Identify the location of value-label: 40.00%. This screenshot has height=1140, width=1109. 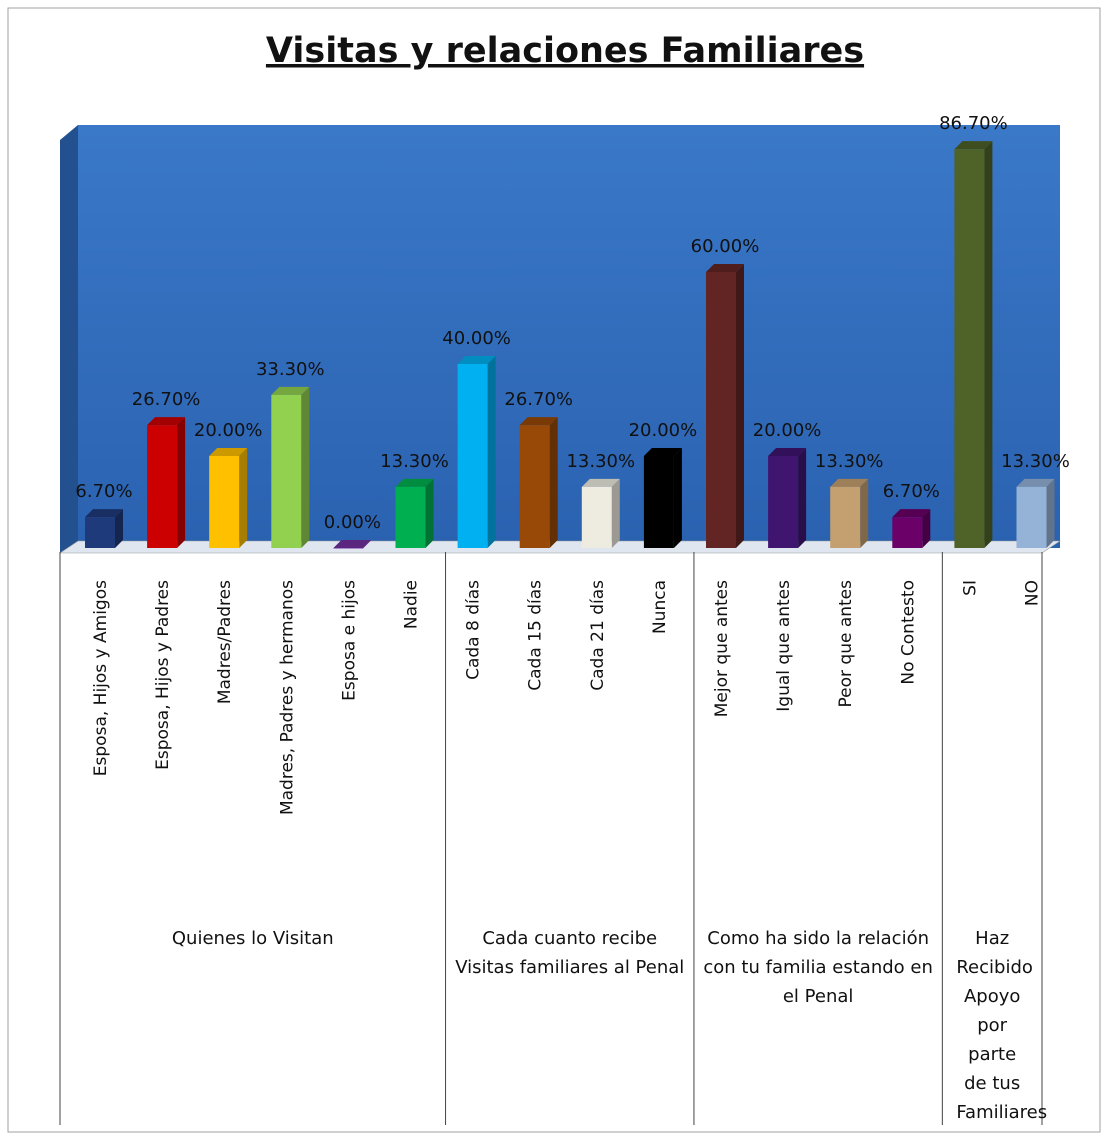
(476, 338).